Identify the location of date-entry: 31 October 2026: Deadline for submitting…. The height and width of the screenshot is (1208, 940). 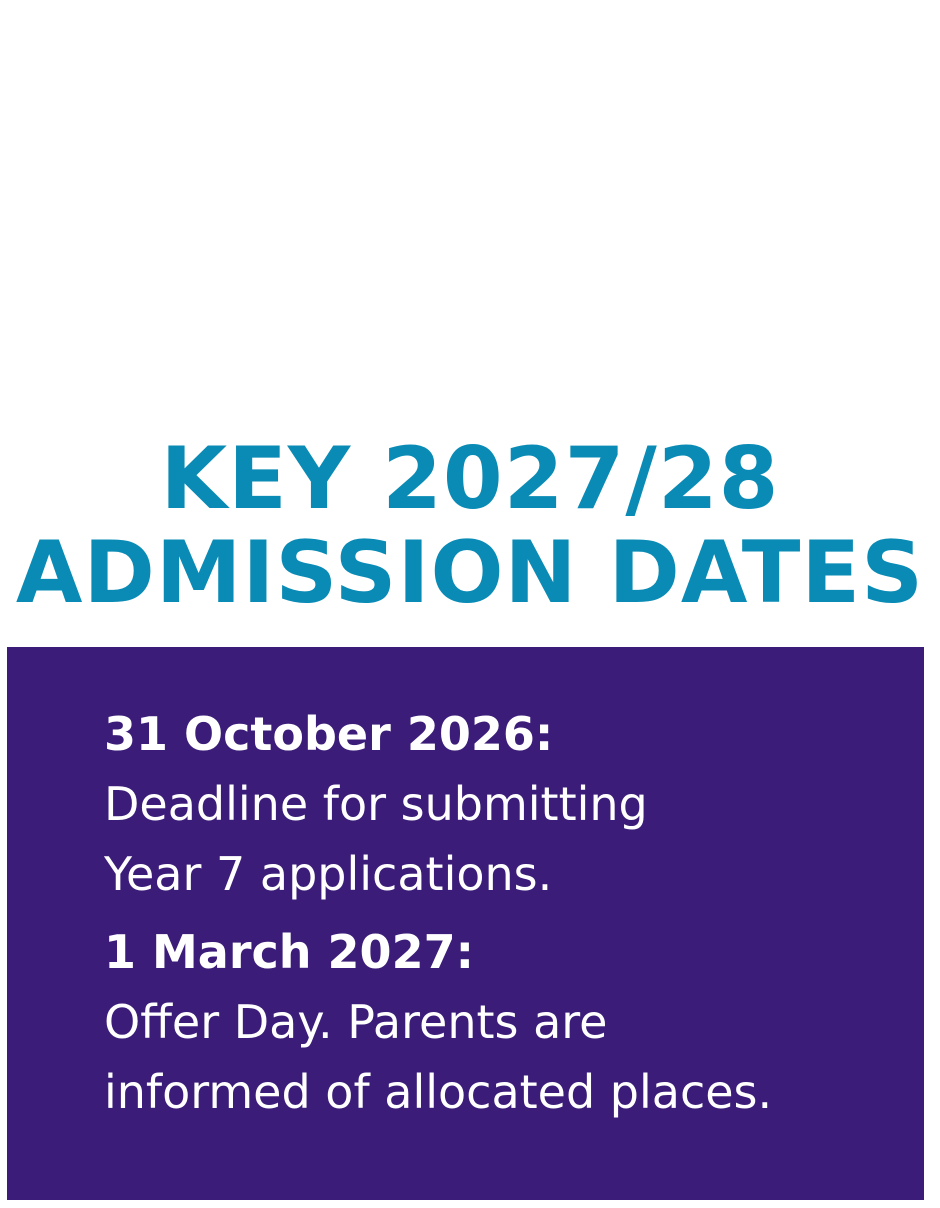
(438, 804).